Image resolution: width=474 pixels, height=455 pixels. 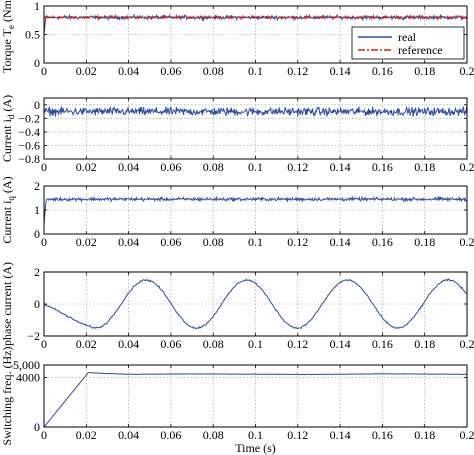 What do you see at coordinates (420, 50) in the screenshot?
I see `legend-label: reference` at bounding box center [420, 50].